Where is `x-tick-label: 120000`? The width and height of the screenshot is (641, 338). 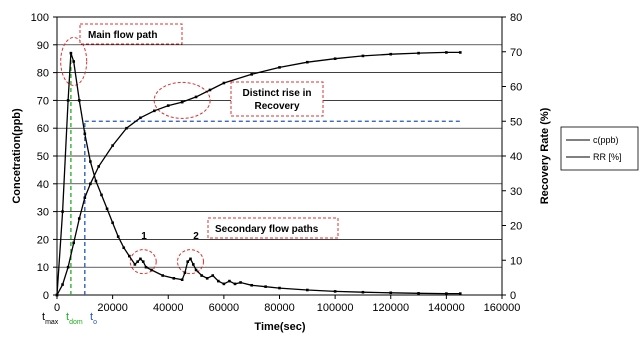
x-tick-label: 120000 is located at coordinates (390, 308).